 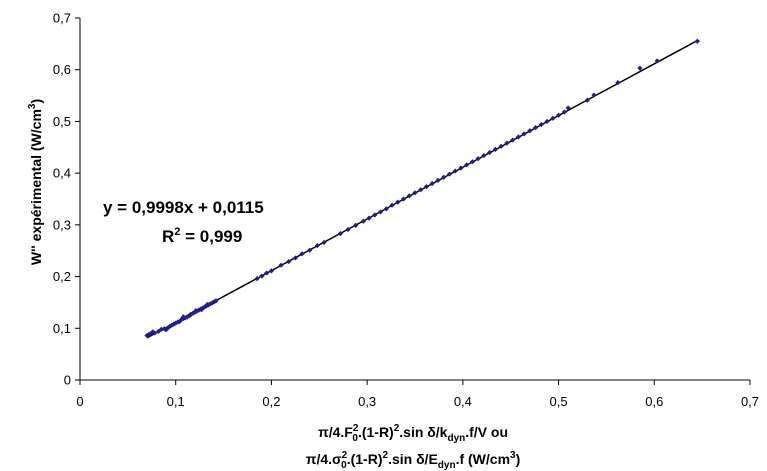 I want to click on y-tick-label: 0,7, so click(x=62, y=18).